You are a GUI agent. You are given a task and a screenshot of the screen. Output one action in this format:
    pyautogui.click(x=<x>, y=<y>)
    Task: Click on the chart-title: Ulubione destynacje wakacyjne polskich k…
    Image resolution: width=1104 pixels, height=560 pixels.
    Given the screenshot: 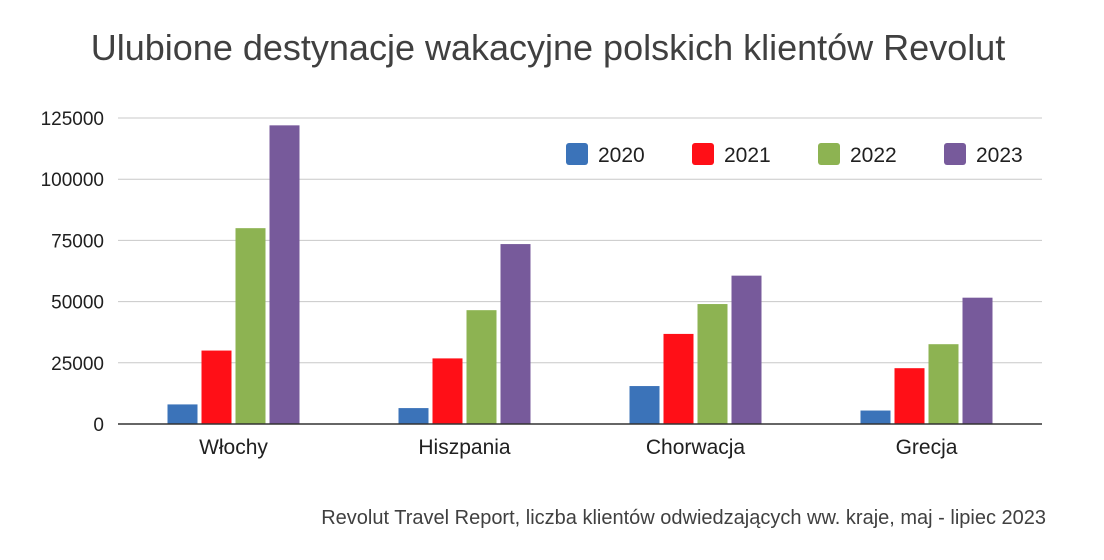 What is the action you would take?
    pyautogui.click(x=548, y=47)
    